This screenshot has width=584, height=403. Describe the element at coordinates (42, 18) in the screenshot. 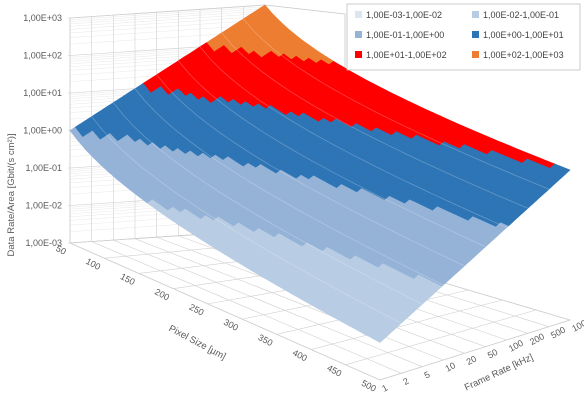

I see `z-tick-label: 1,00E+03` at that location.